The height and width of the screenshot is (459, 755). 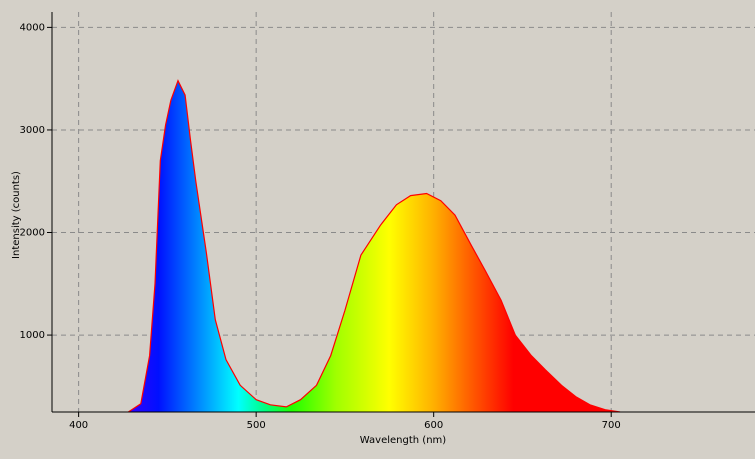 I want to click on x-axis-label: Wavelength (nm), so click(x=403, y=440).